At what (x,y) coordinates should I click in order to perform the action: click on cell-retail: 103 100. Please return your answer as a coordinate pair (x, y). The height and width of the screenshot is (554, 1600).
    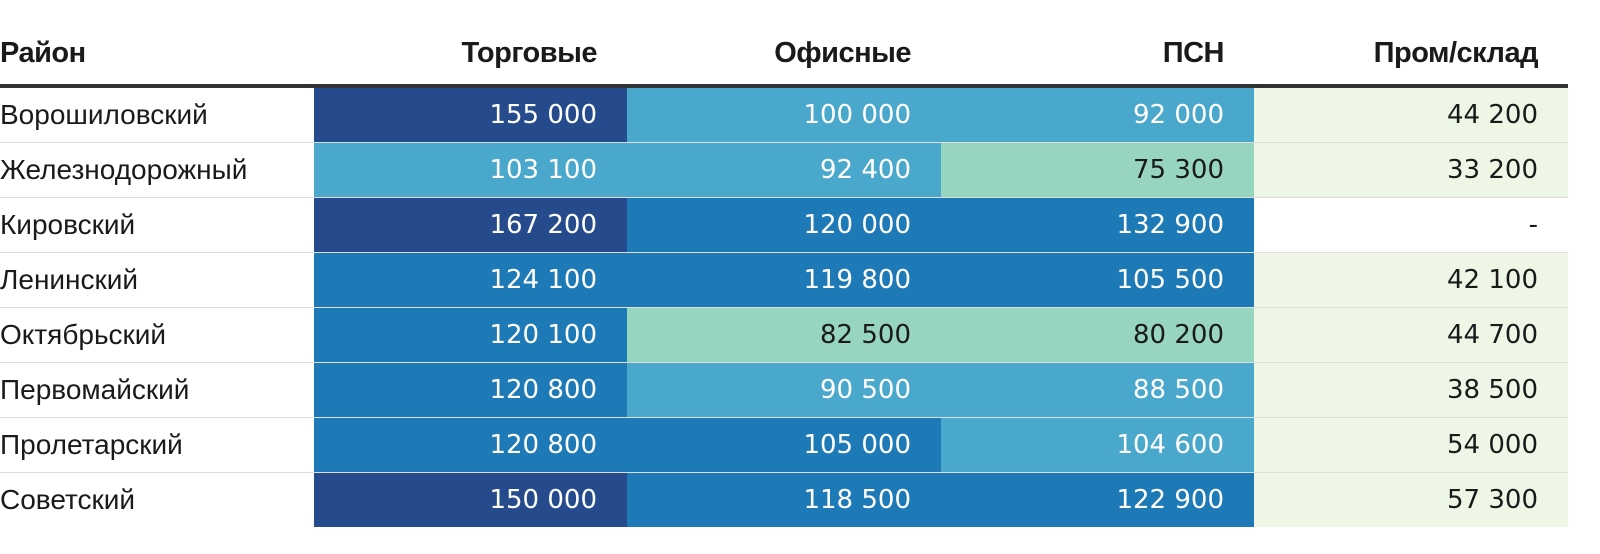
    Looking at the image, I should click on (470, 170).